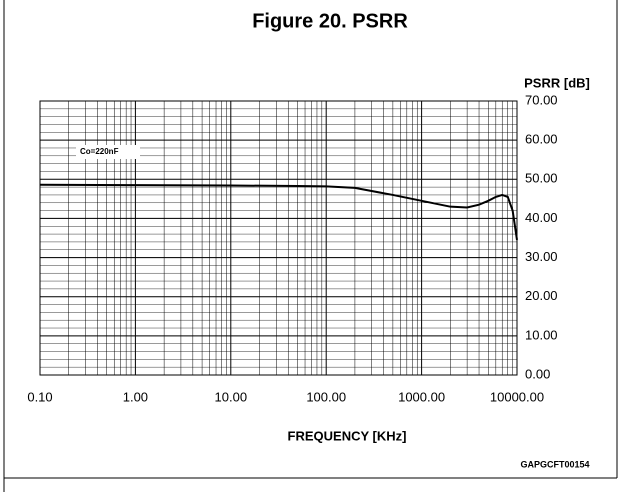 The width and height of the screenshot is (622, 492). I want to click on x-axis-label: FREQUENCY [KHz], so click(347, 435).